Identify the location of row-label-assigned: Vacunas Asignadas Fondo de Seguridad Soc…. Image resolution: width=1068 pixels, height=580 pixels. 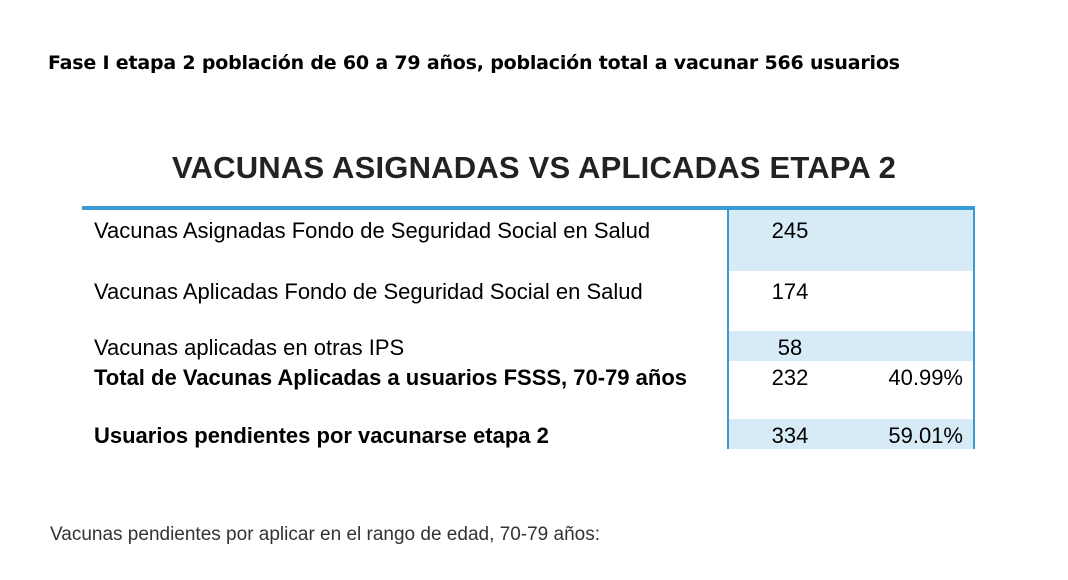
(405, 240).